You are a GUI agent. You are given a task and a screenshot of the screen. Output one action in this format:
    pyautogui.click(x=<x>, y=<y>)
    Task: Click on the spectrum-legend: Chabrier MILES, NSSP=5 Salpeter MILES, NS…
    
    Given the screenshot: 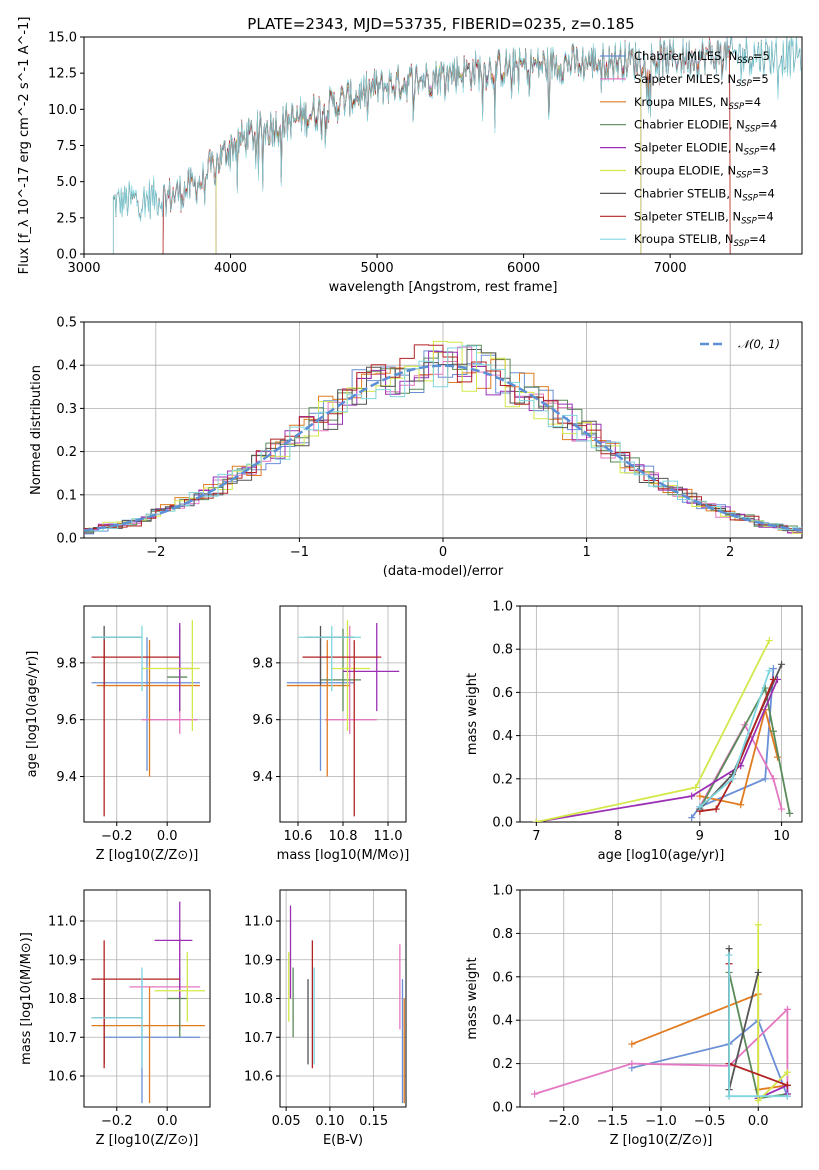 What is the action you would take?
    pyautogui.click(x=688, y=149)
    